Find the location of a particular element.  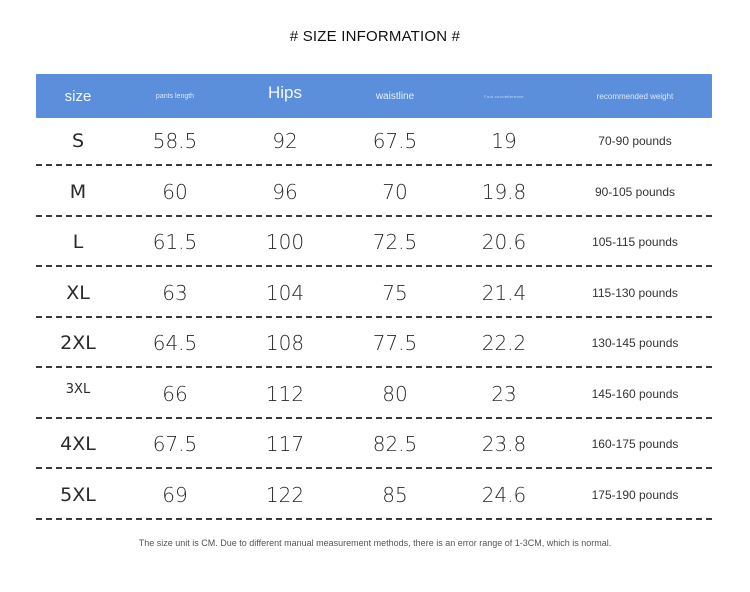

cell-hips: 96 is located at coordinates (285, 191).